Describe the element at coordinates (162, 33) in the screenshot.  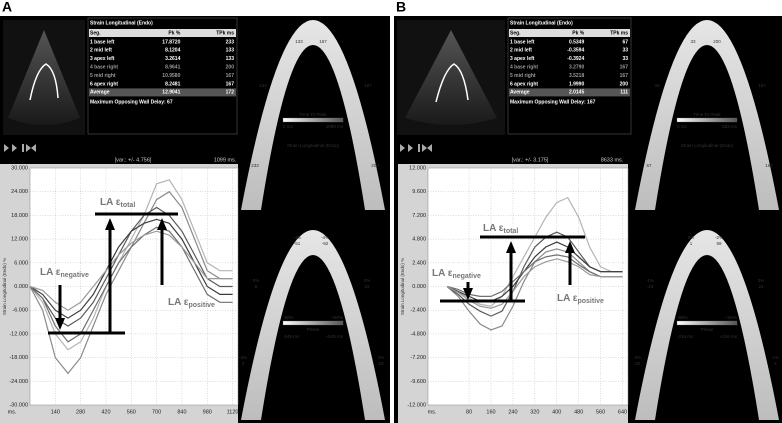
I see `table-header-bg` at that location.